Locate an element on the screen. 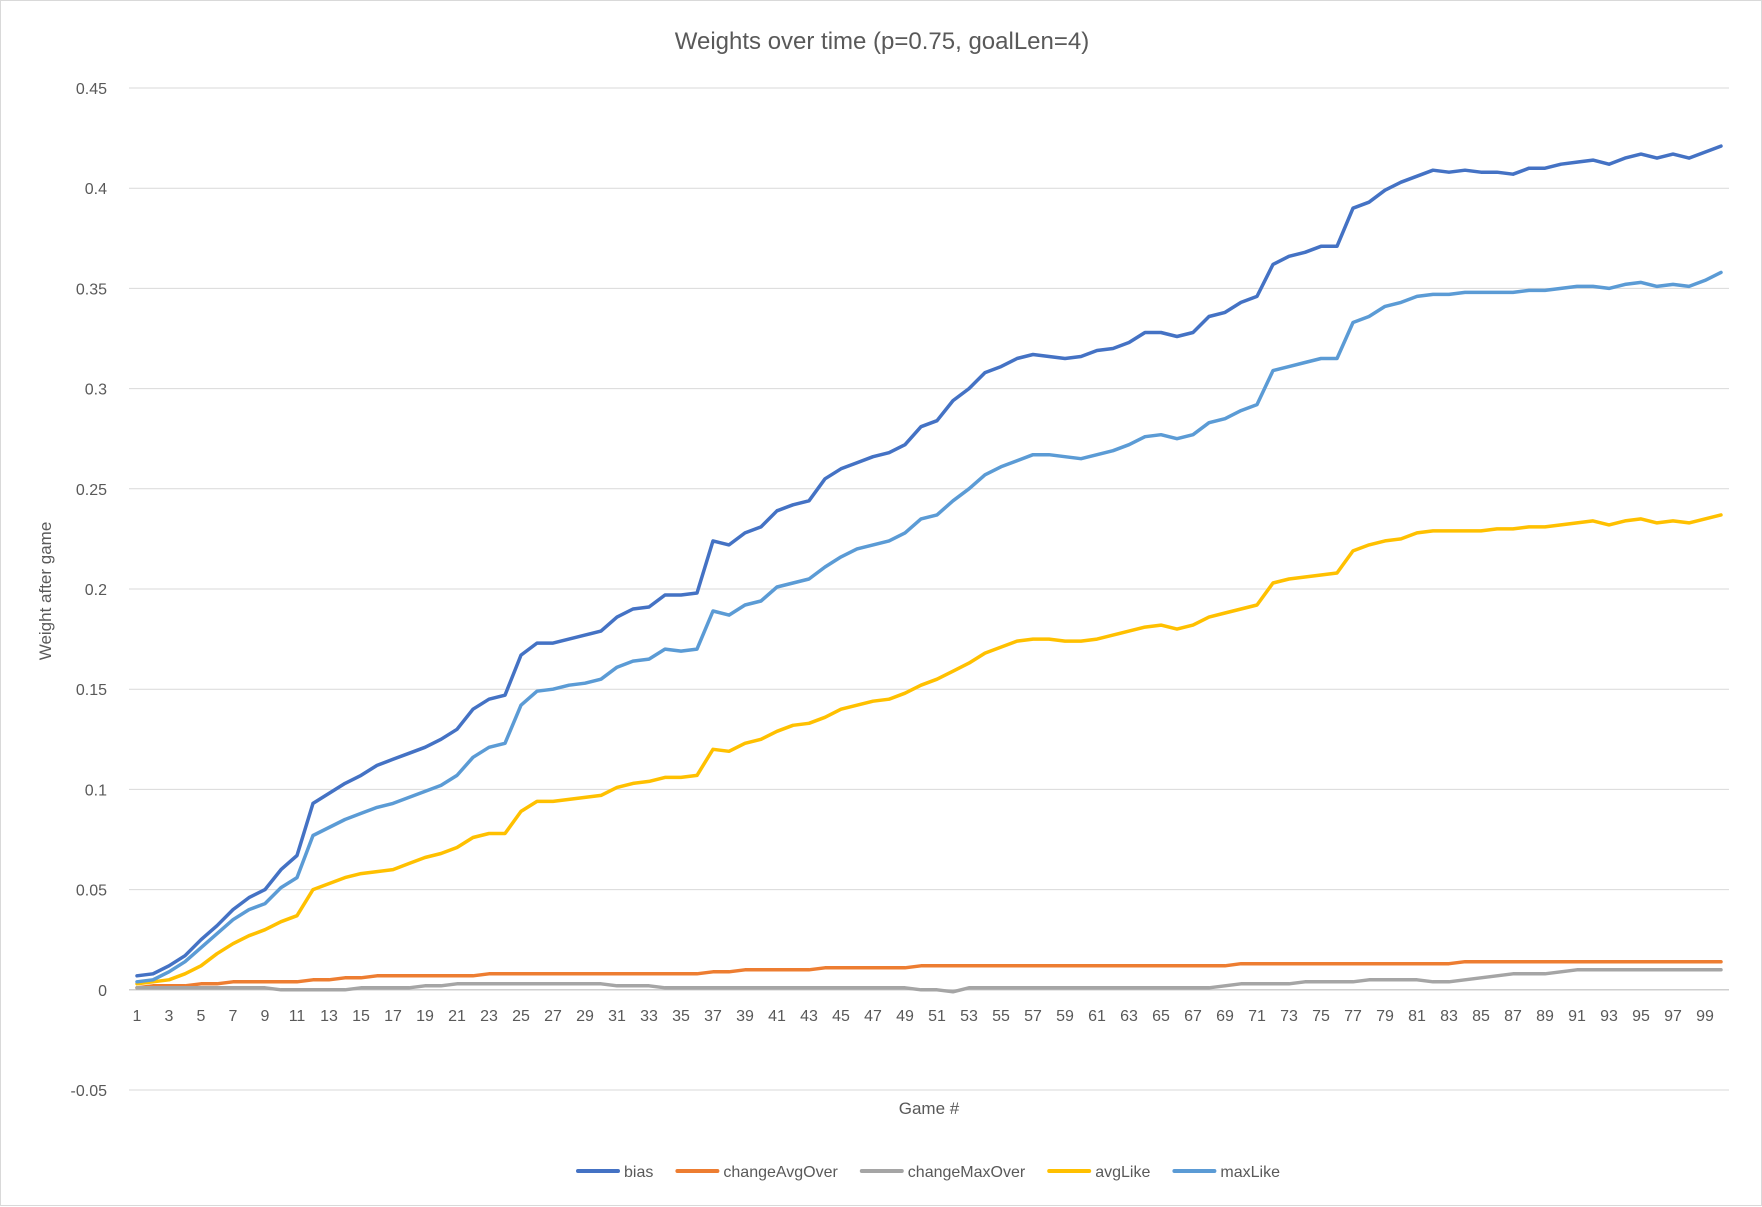 The width and height of the screenshot is (1762, 1207). y-tick-label: 0 is located at coordinates (102, 991).